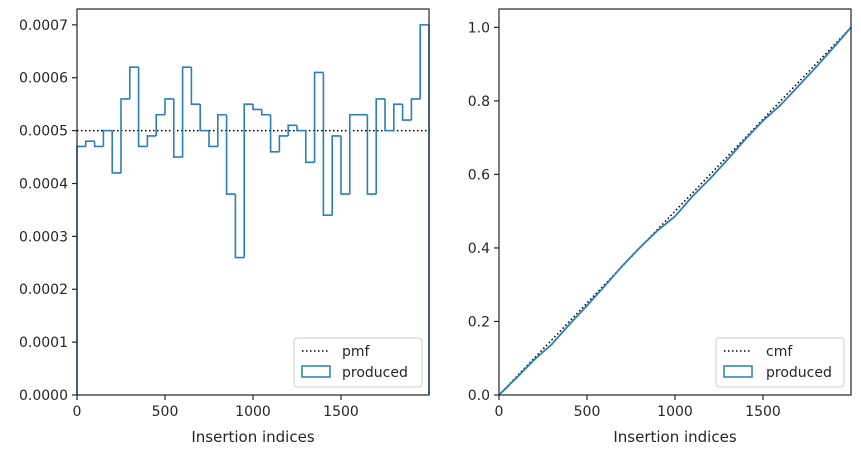 This screenshot has width=861, height=453. I want to click on left-x-axis: 0 500 1000 1500, so click(216, 407).